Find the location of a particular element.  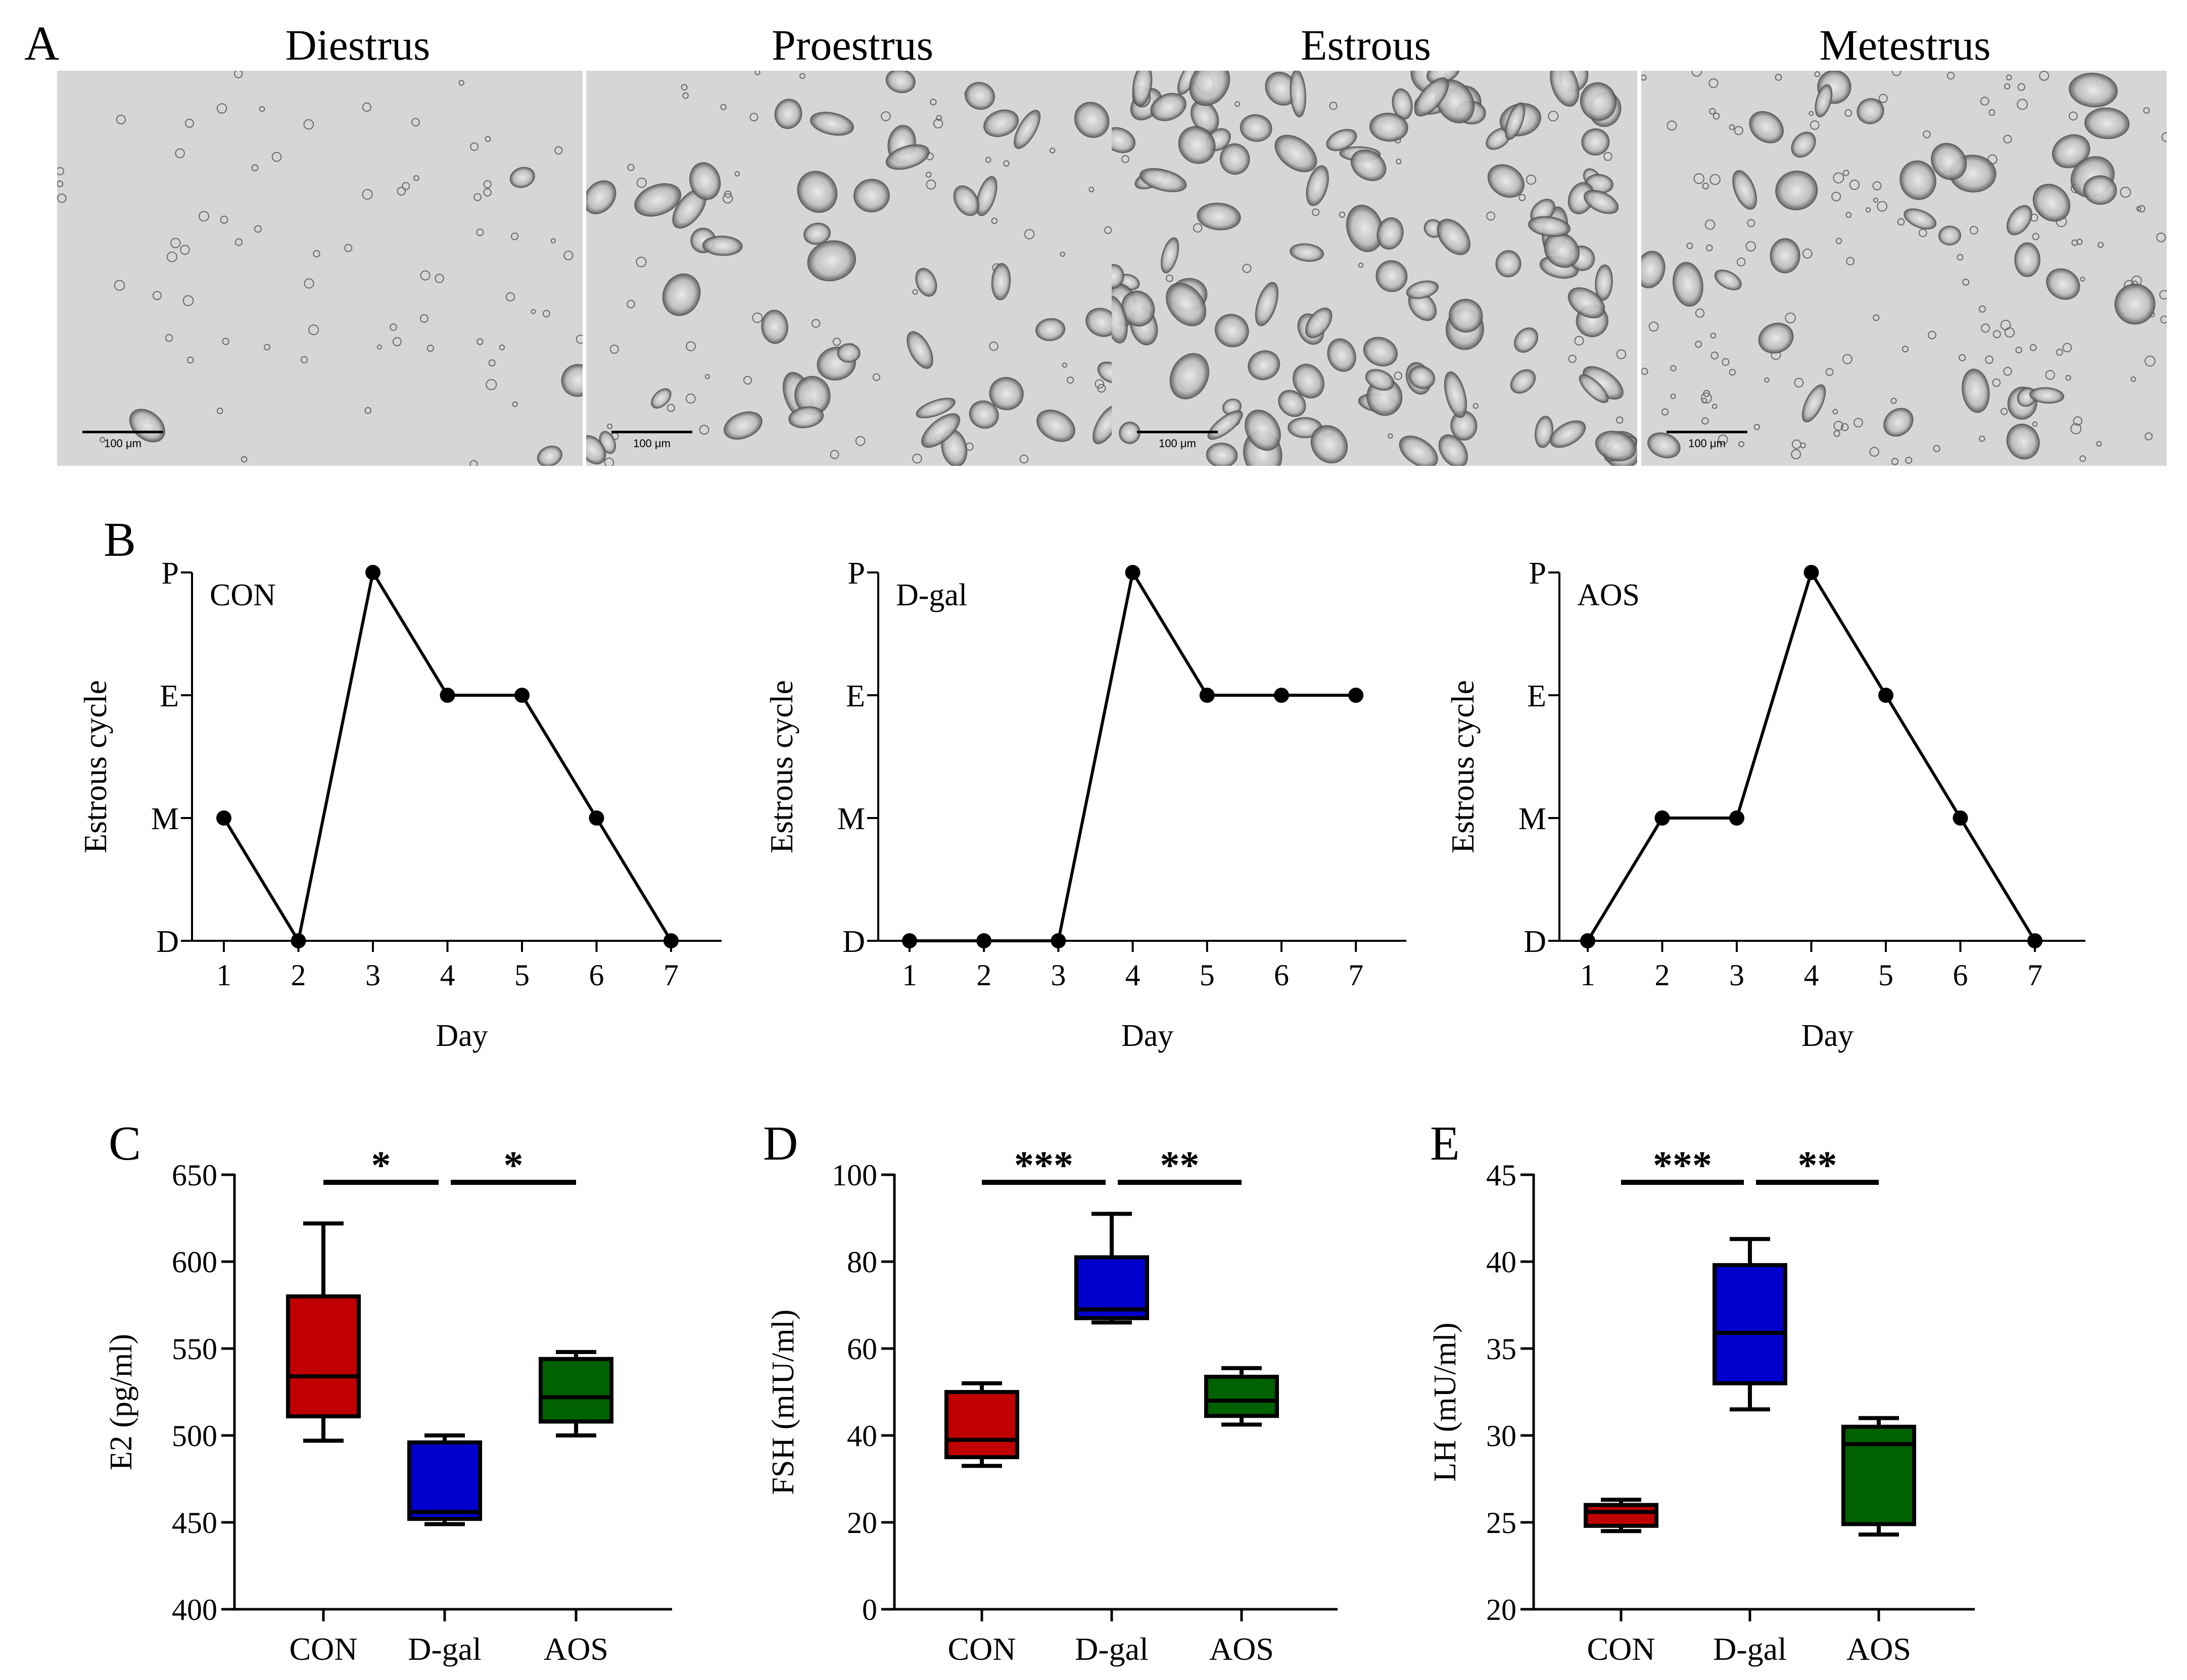

significance-label: * is located at coordinates (514, 1165).